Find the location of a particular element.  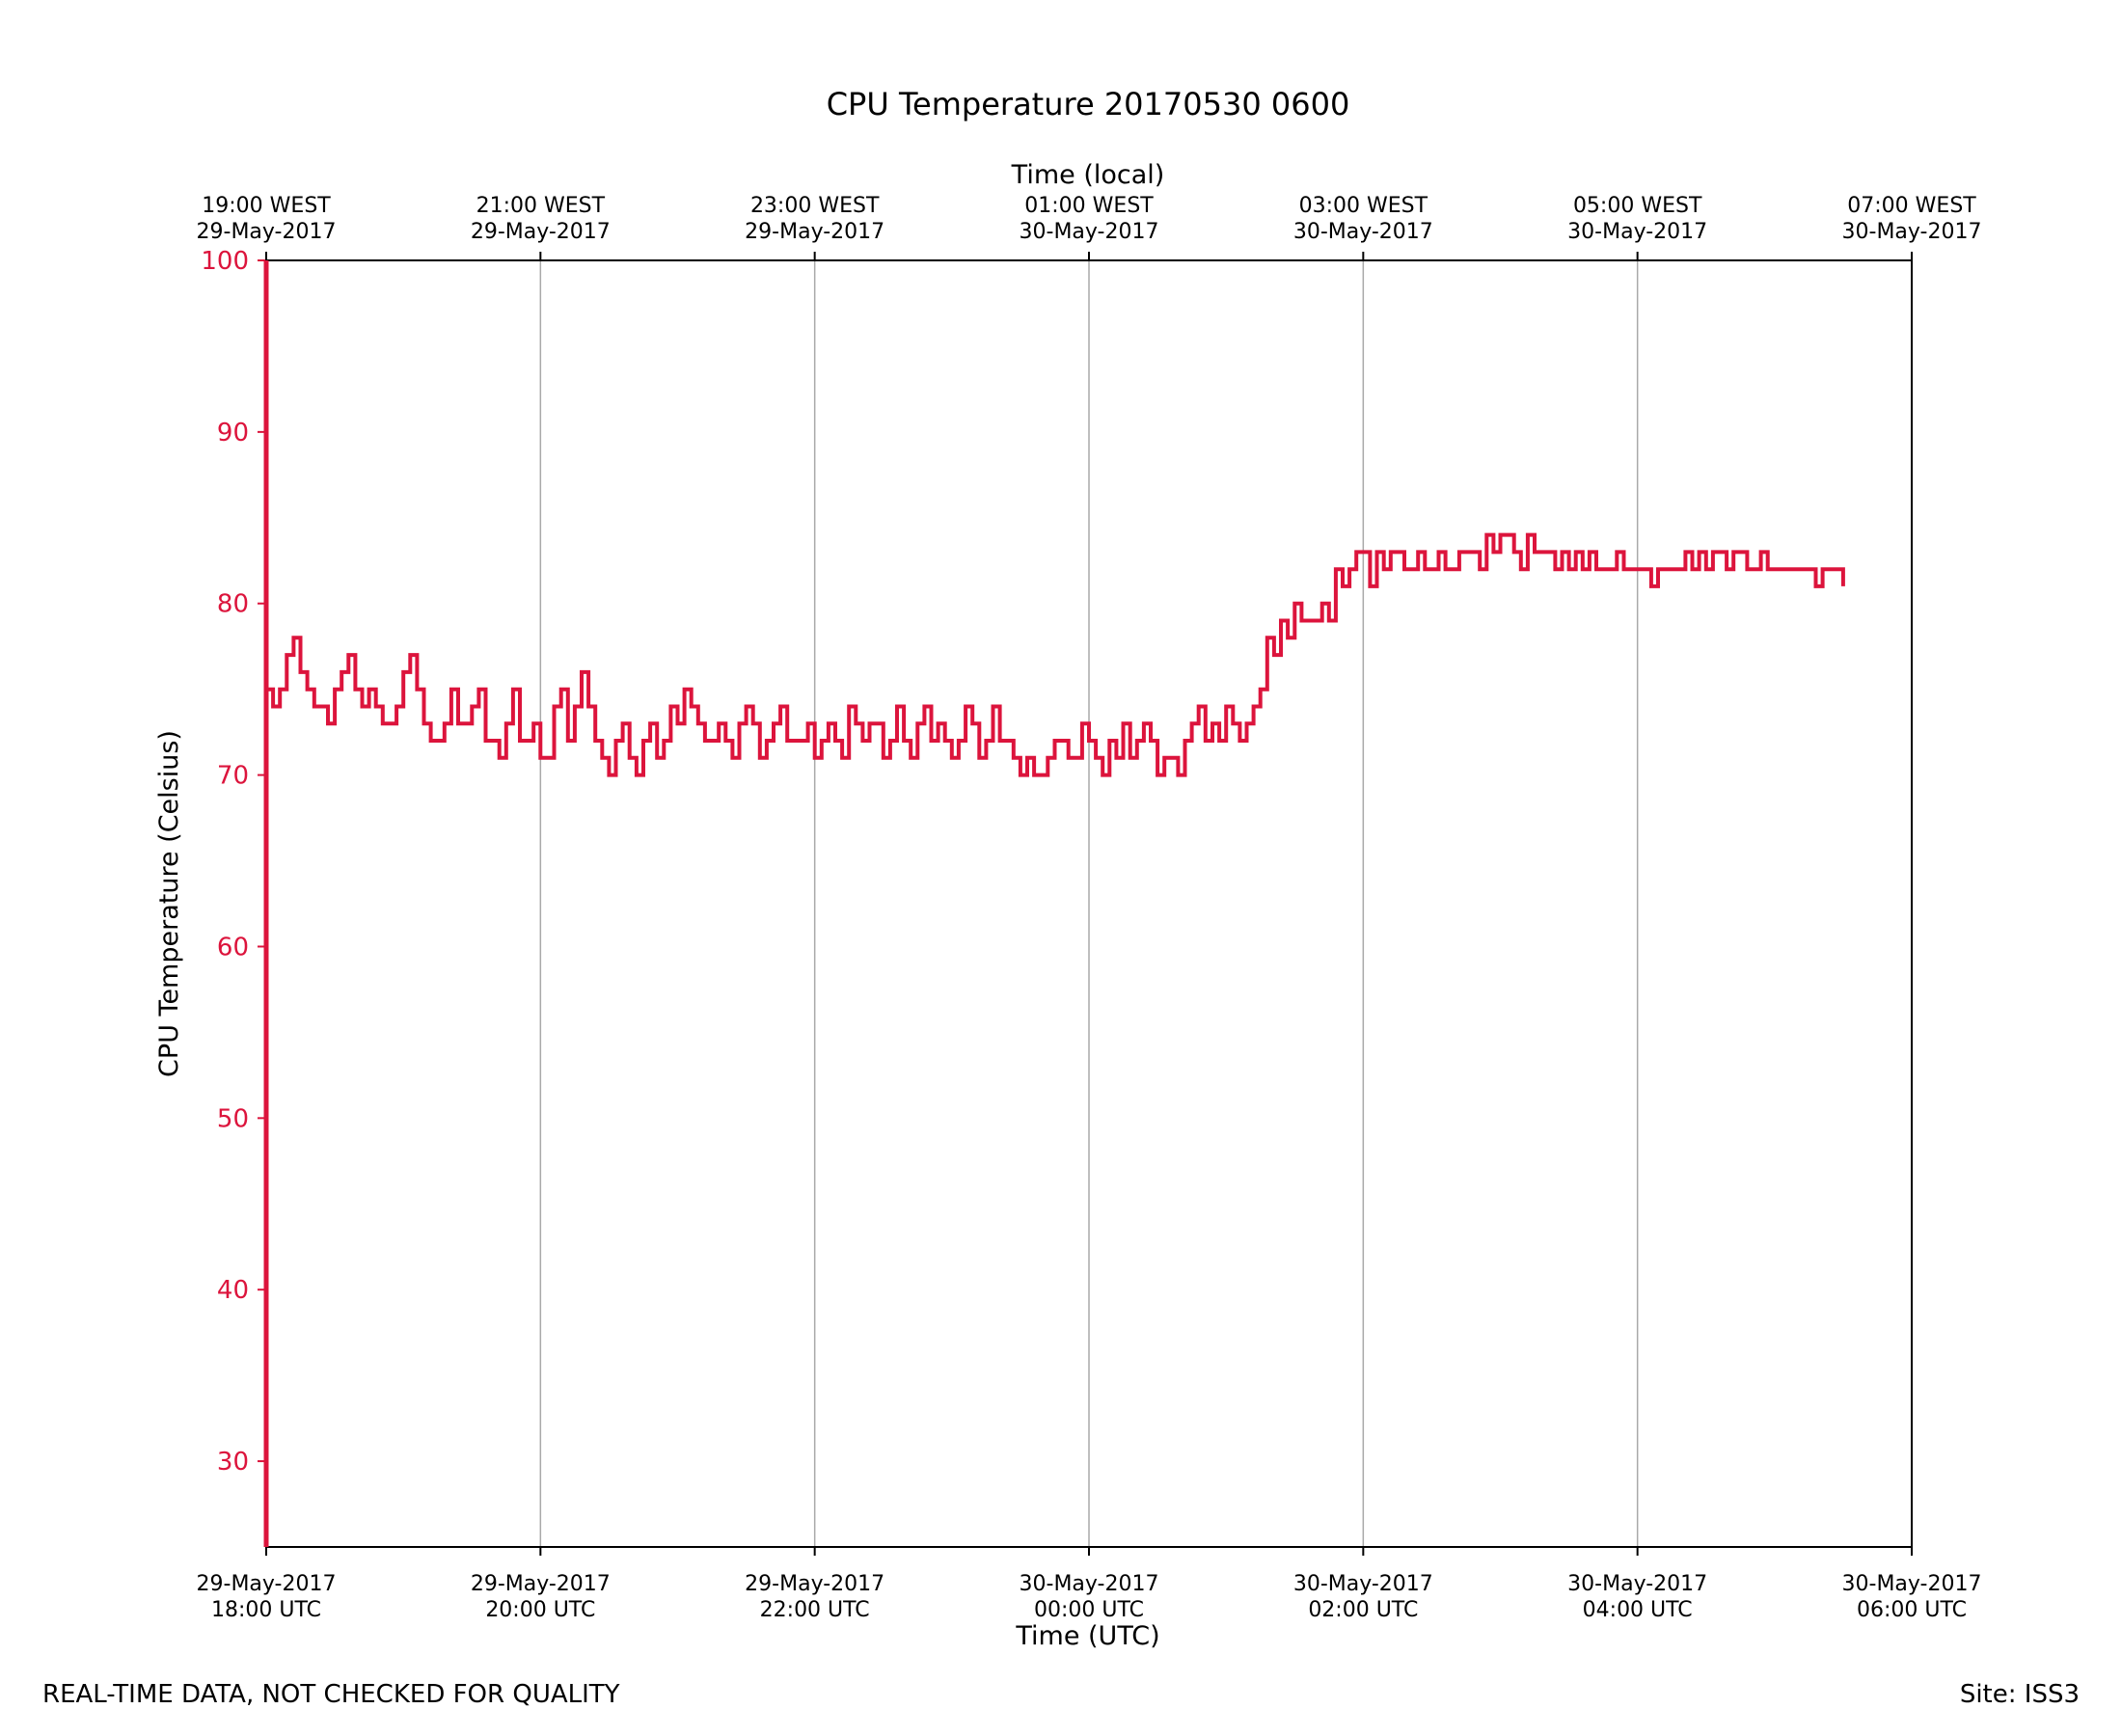

x-tick-label-time: 22:00 UTC is located at coordinates (815, 1610).